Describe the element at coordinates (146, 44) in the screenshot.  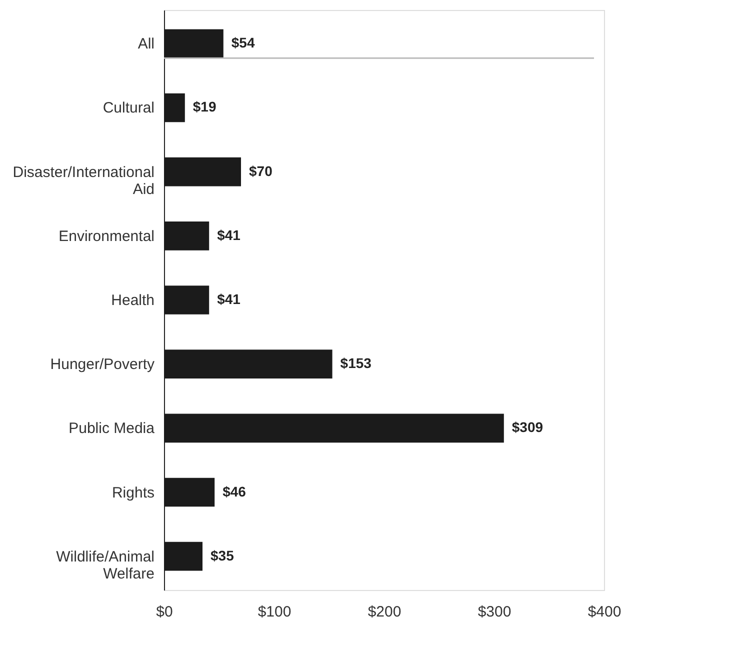
I see `y-tick-label: All` at that location.